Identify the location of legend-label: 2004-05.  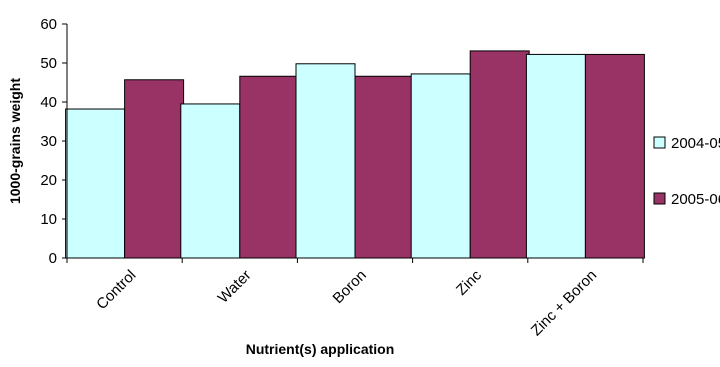
(695, 143).